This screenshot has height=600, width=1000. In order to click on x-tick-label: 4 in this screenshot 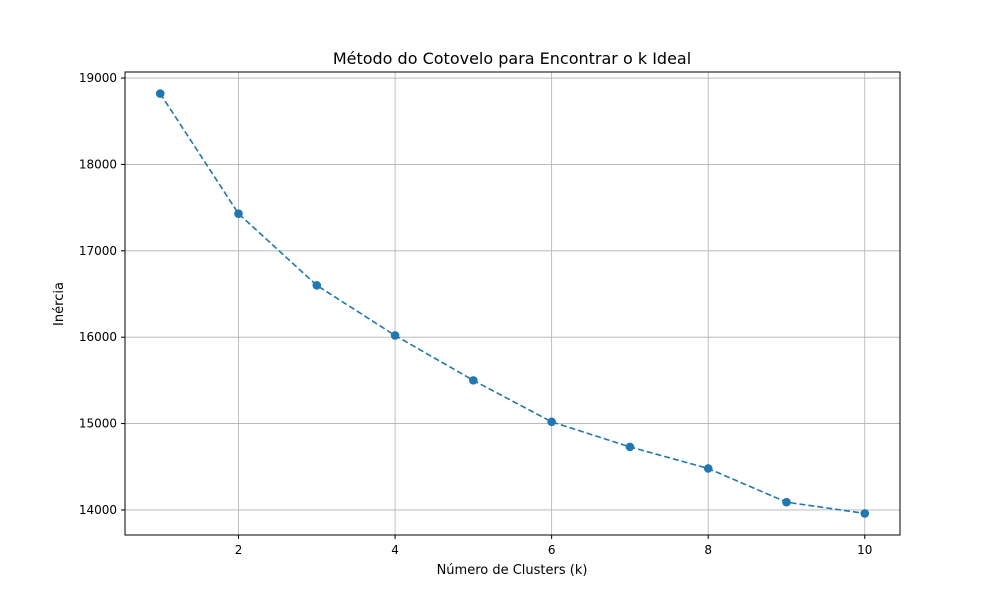, I will do `click(395, 550)`.